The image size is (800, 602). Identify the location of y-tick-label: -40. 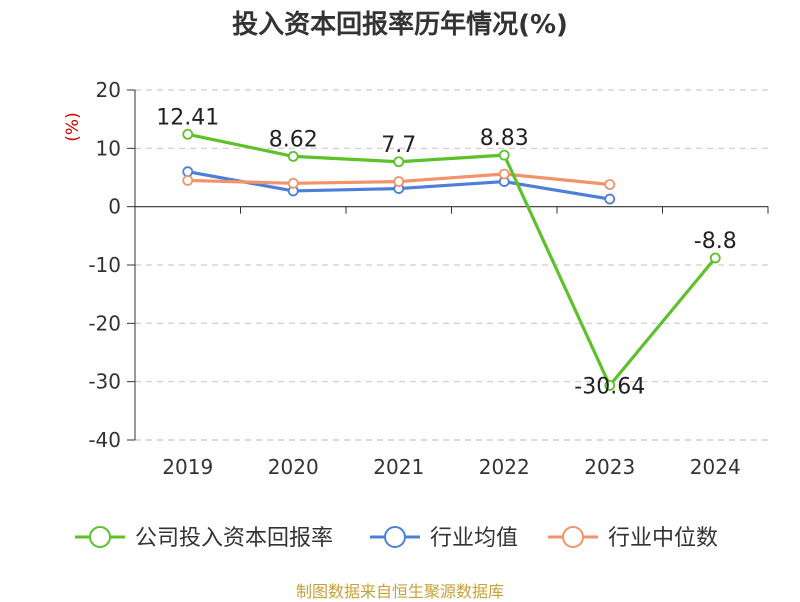
(104, 440).